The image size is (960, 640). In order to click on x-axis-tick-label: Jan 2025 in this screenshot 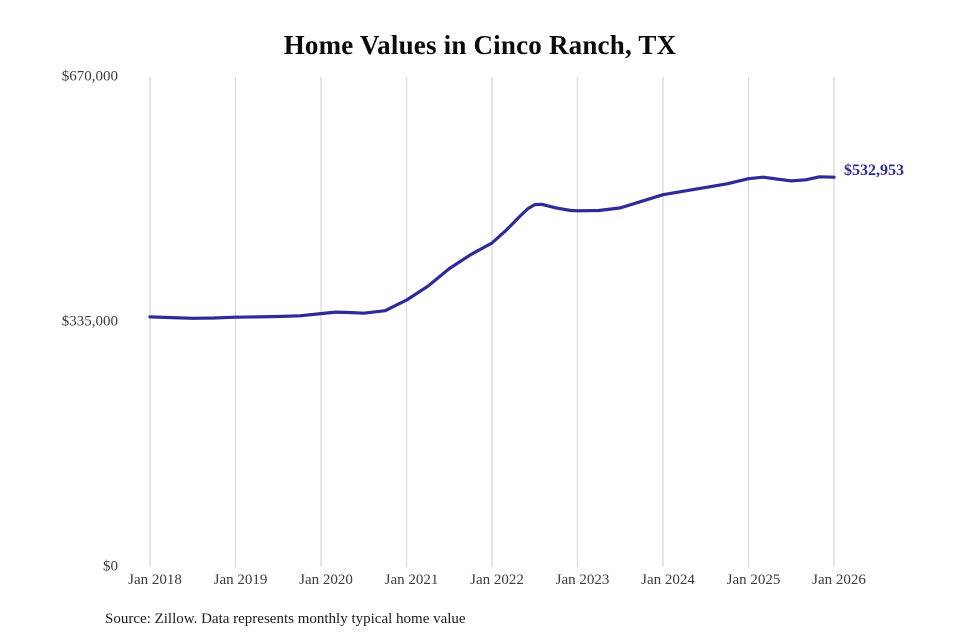, I will do `click(753, 580)`.